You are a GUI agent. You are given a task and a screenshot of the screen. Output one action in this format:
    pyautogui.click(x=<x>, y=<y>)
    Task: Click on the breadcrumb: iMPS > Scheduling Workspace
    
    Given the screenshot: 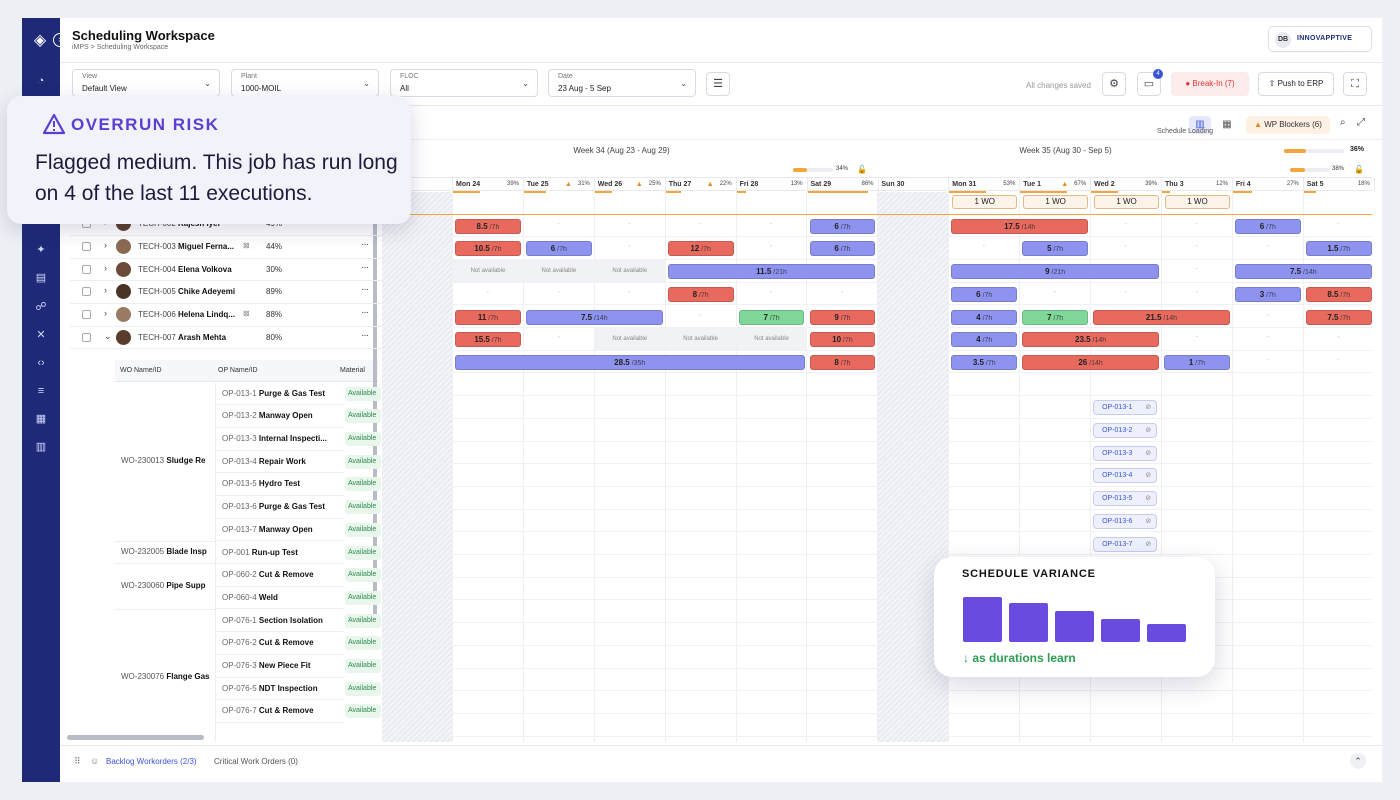 What is the action you would take?
    pyautogui.click(x=120, y=47)
    